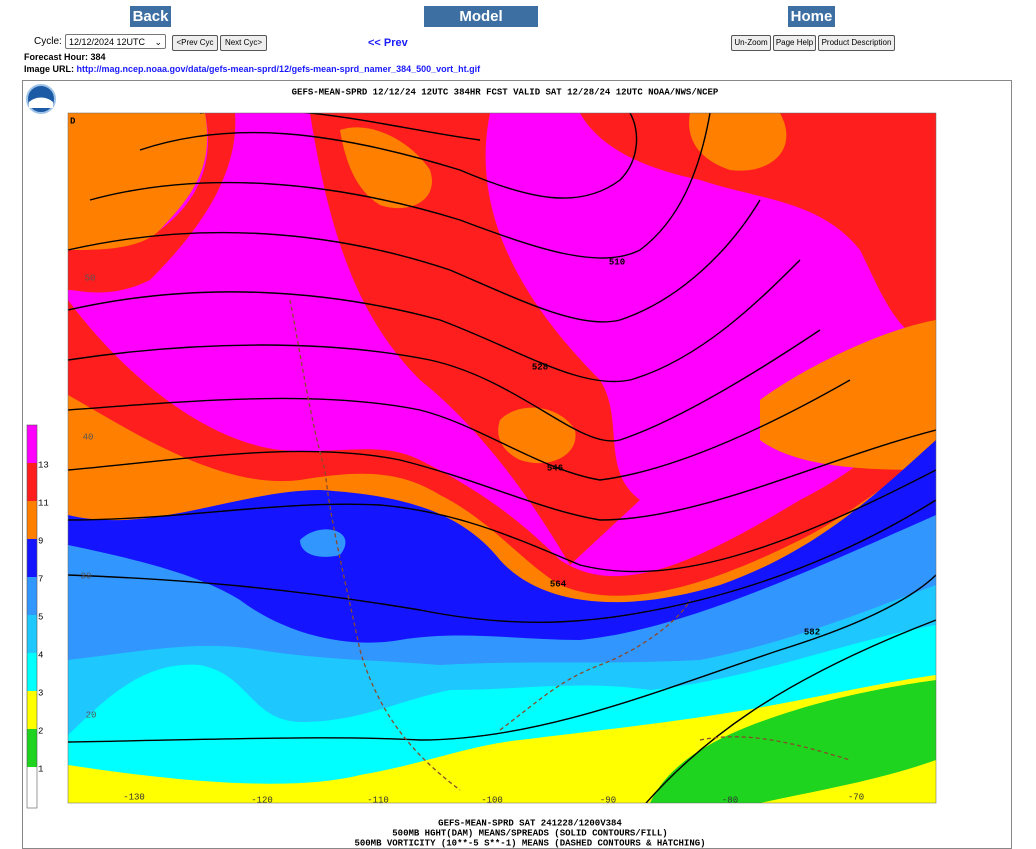  I want to click on legend-label: 11, so click(43, 503).